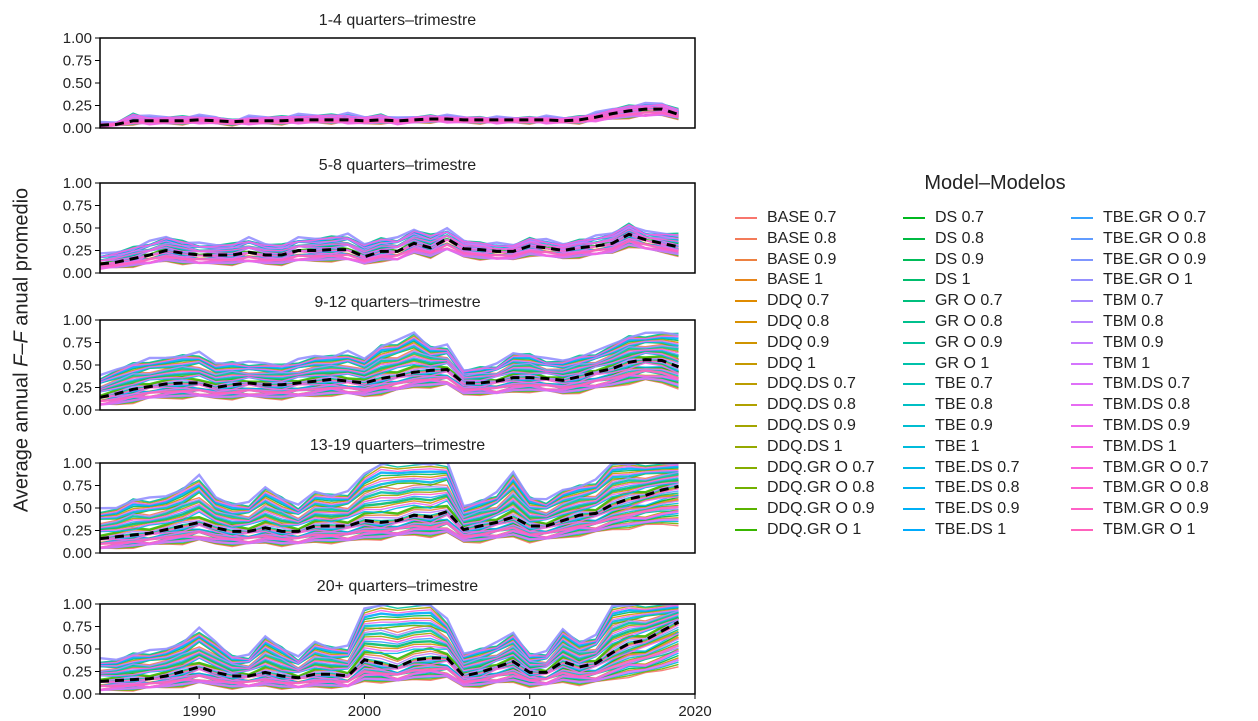 The width and height of the screenshot is (1258, 721). Describe the element at coordinates (397, 302) in the screenshot. I see `panel-title: 9-12 quarters–trimestre` at that location.